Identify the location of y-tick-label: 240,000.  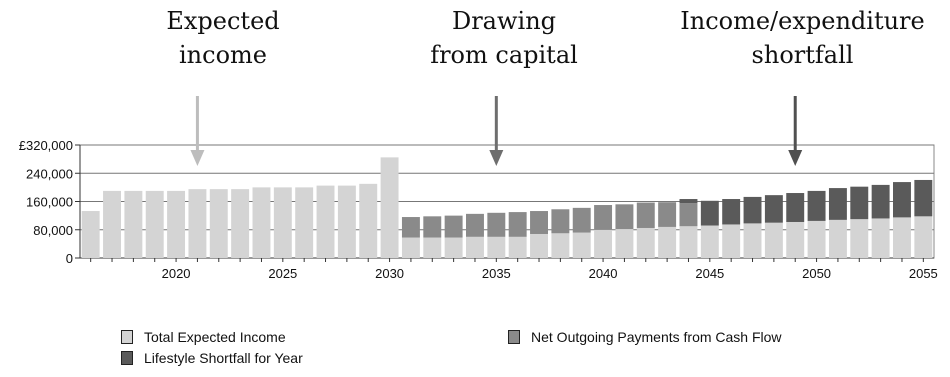
(49, 173).